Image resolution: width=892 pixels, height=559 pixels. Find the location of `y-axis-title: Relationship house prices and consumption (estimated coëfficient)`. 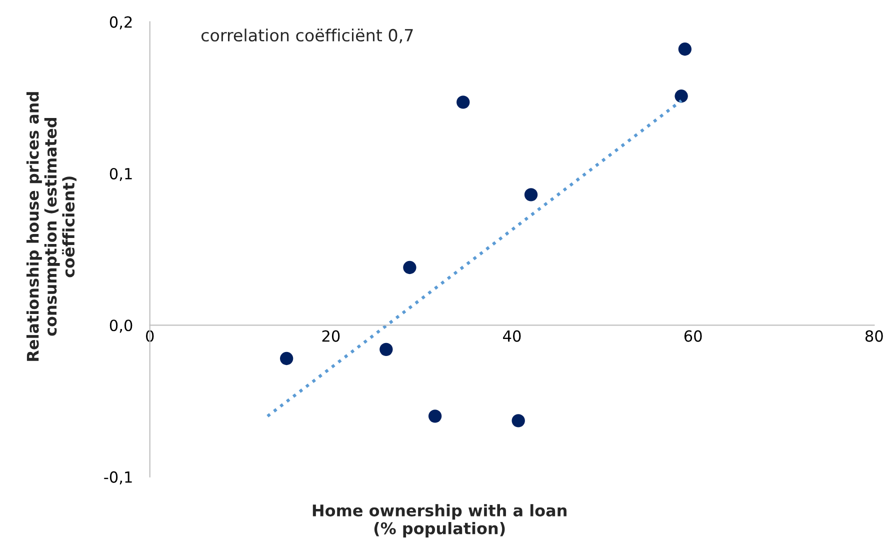

y-axis-title: Relationship house prices and consumption (estimated coëfficient) is located at coordinates (51, 226).